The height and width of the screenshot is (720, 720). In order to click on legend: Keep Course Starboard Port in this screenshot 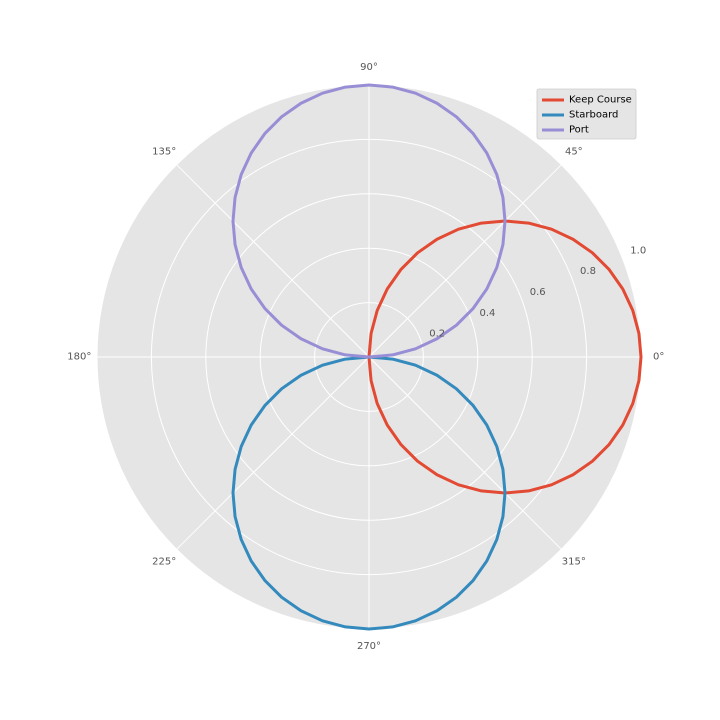, I will do `click(586, 114)`.